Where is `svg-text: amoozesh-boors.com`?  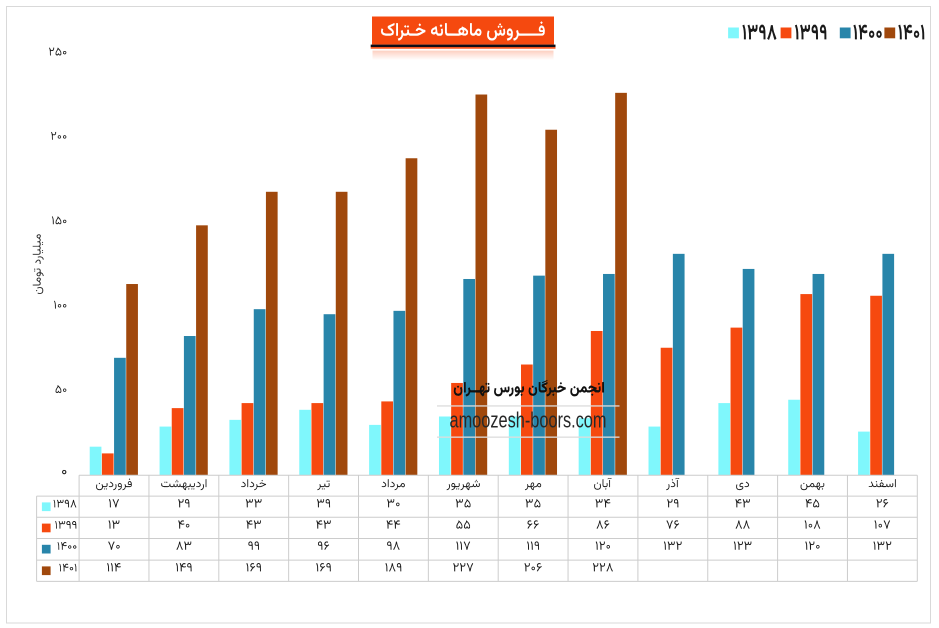 svg-text: amoozesh-boors.com is located at coordinates (528, 420).